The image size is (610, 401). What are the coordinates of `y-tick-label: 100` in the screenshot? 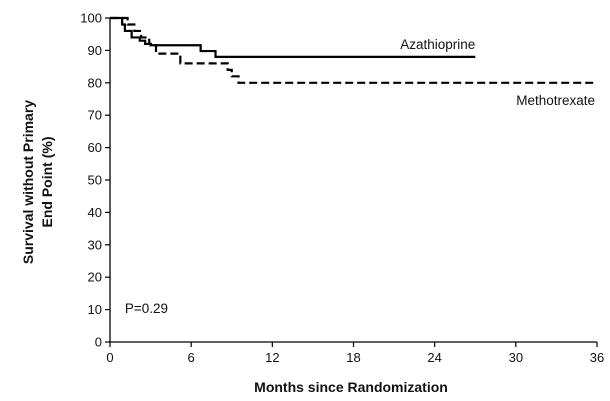 It's located at (91, 18).